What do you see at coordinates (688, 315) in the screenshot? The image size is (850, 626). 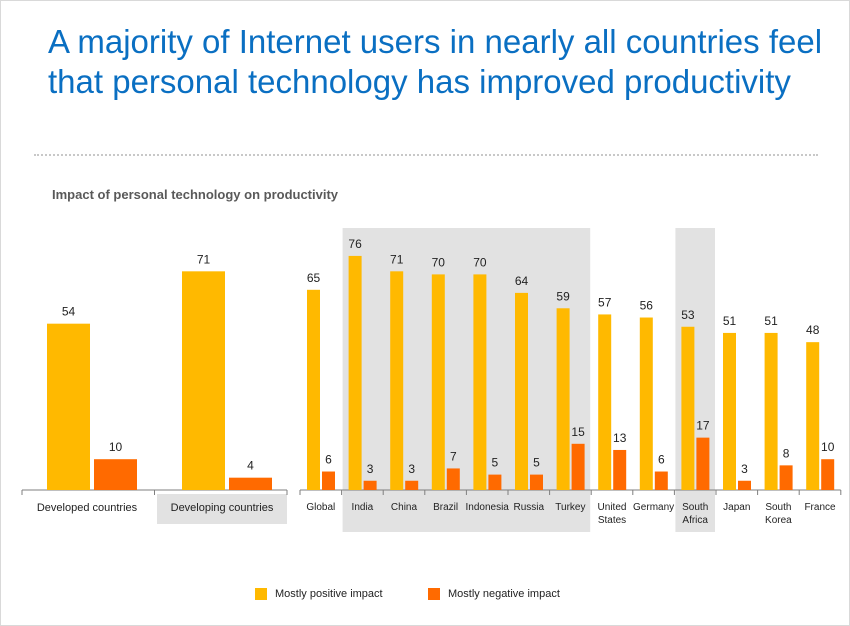 I see `value-label-positive-south-africa: 53` at bounding box center [688, 315].